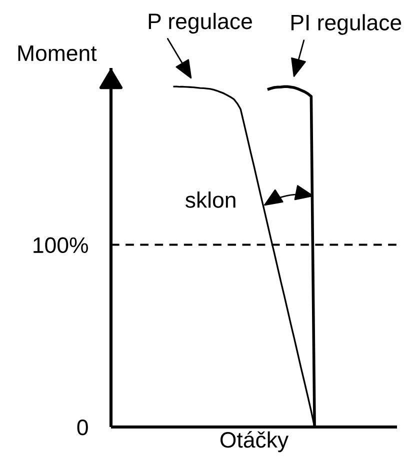 The width and height of the screenshot is (411, 457). Describe the element at coordinates (210, 200) in the screenshot. I see `annotation: sklon` at that location.